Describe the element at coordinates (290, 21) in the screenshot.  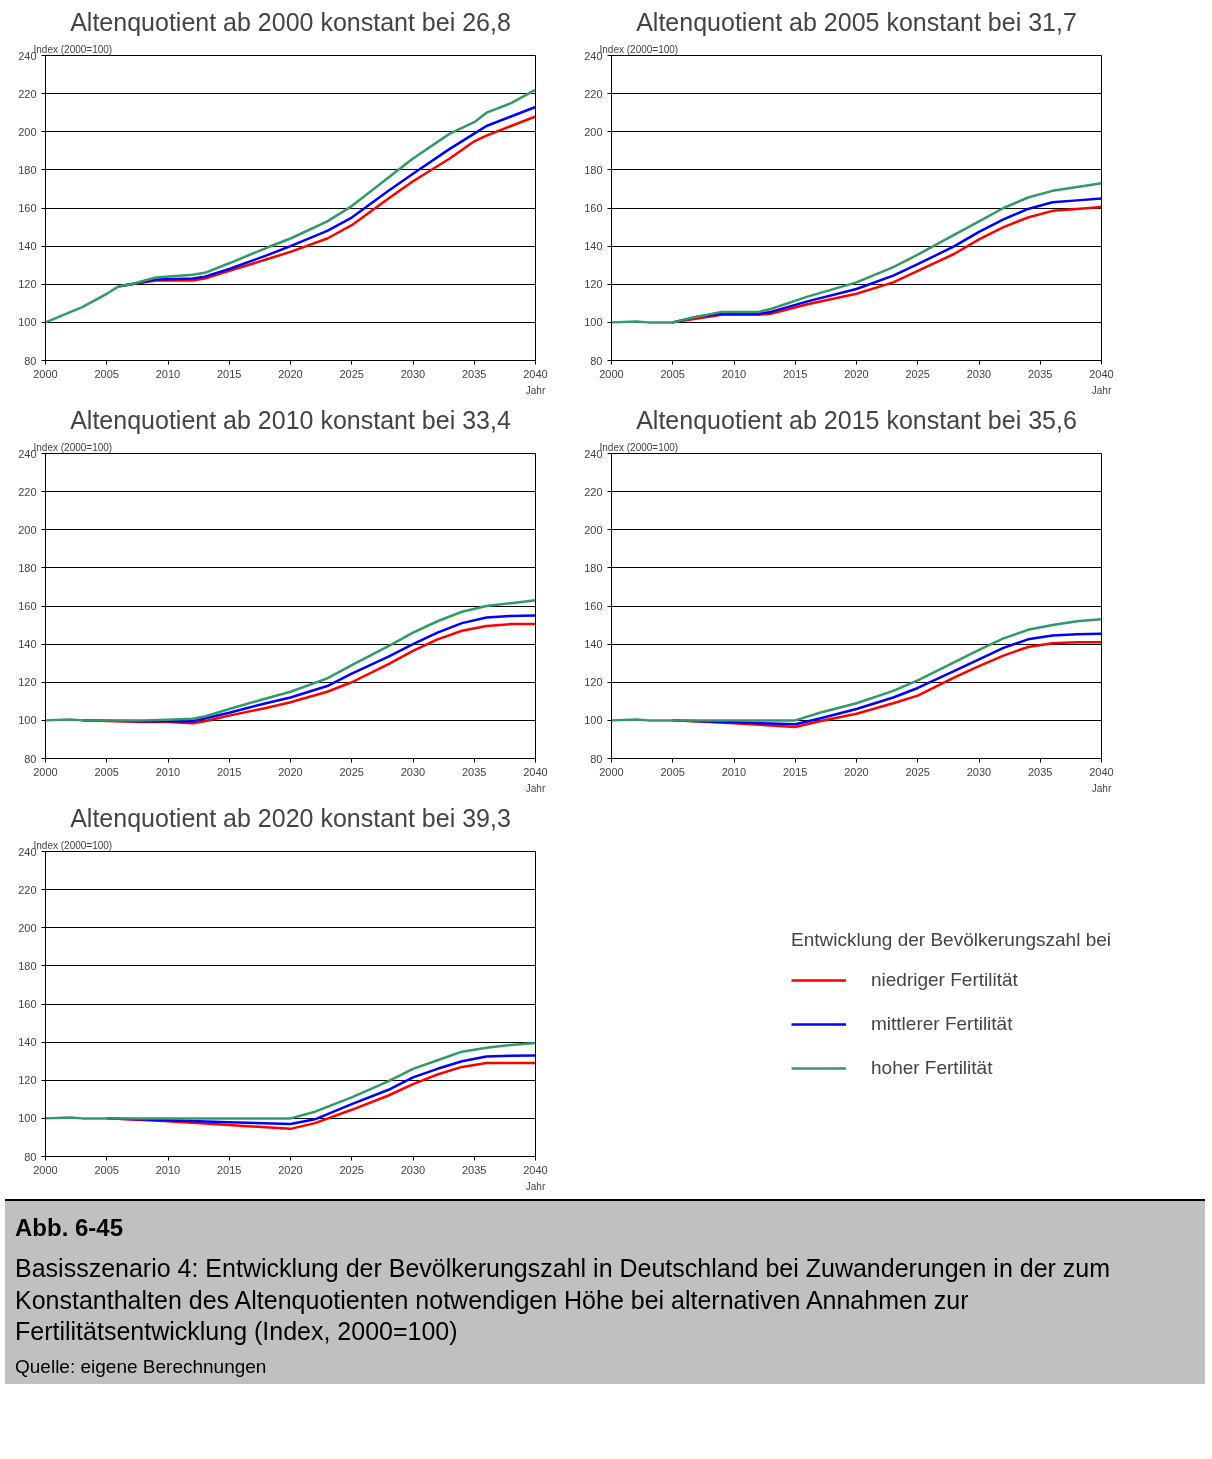
I see `chart-title: Altenquotient ab 2000 konstant bei 26,8` at that location.